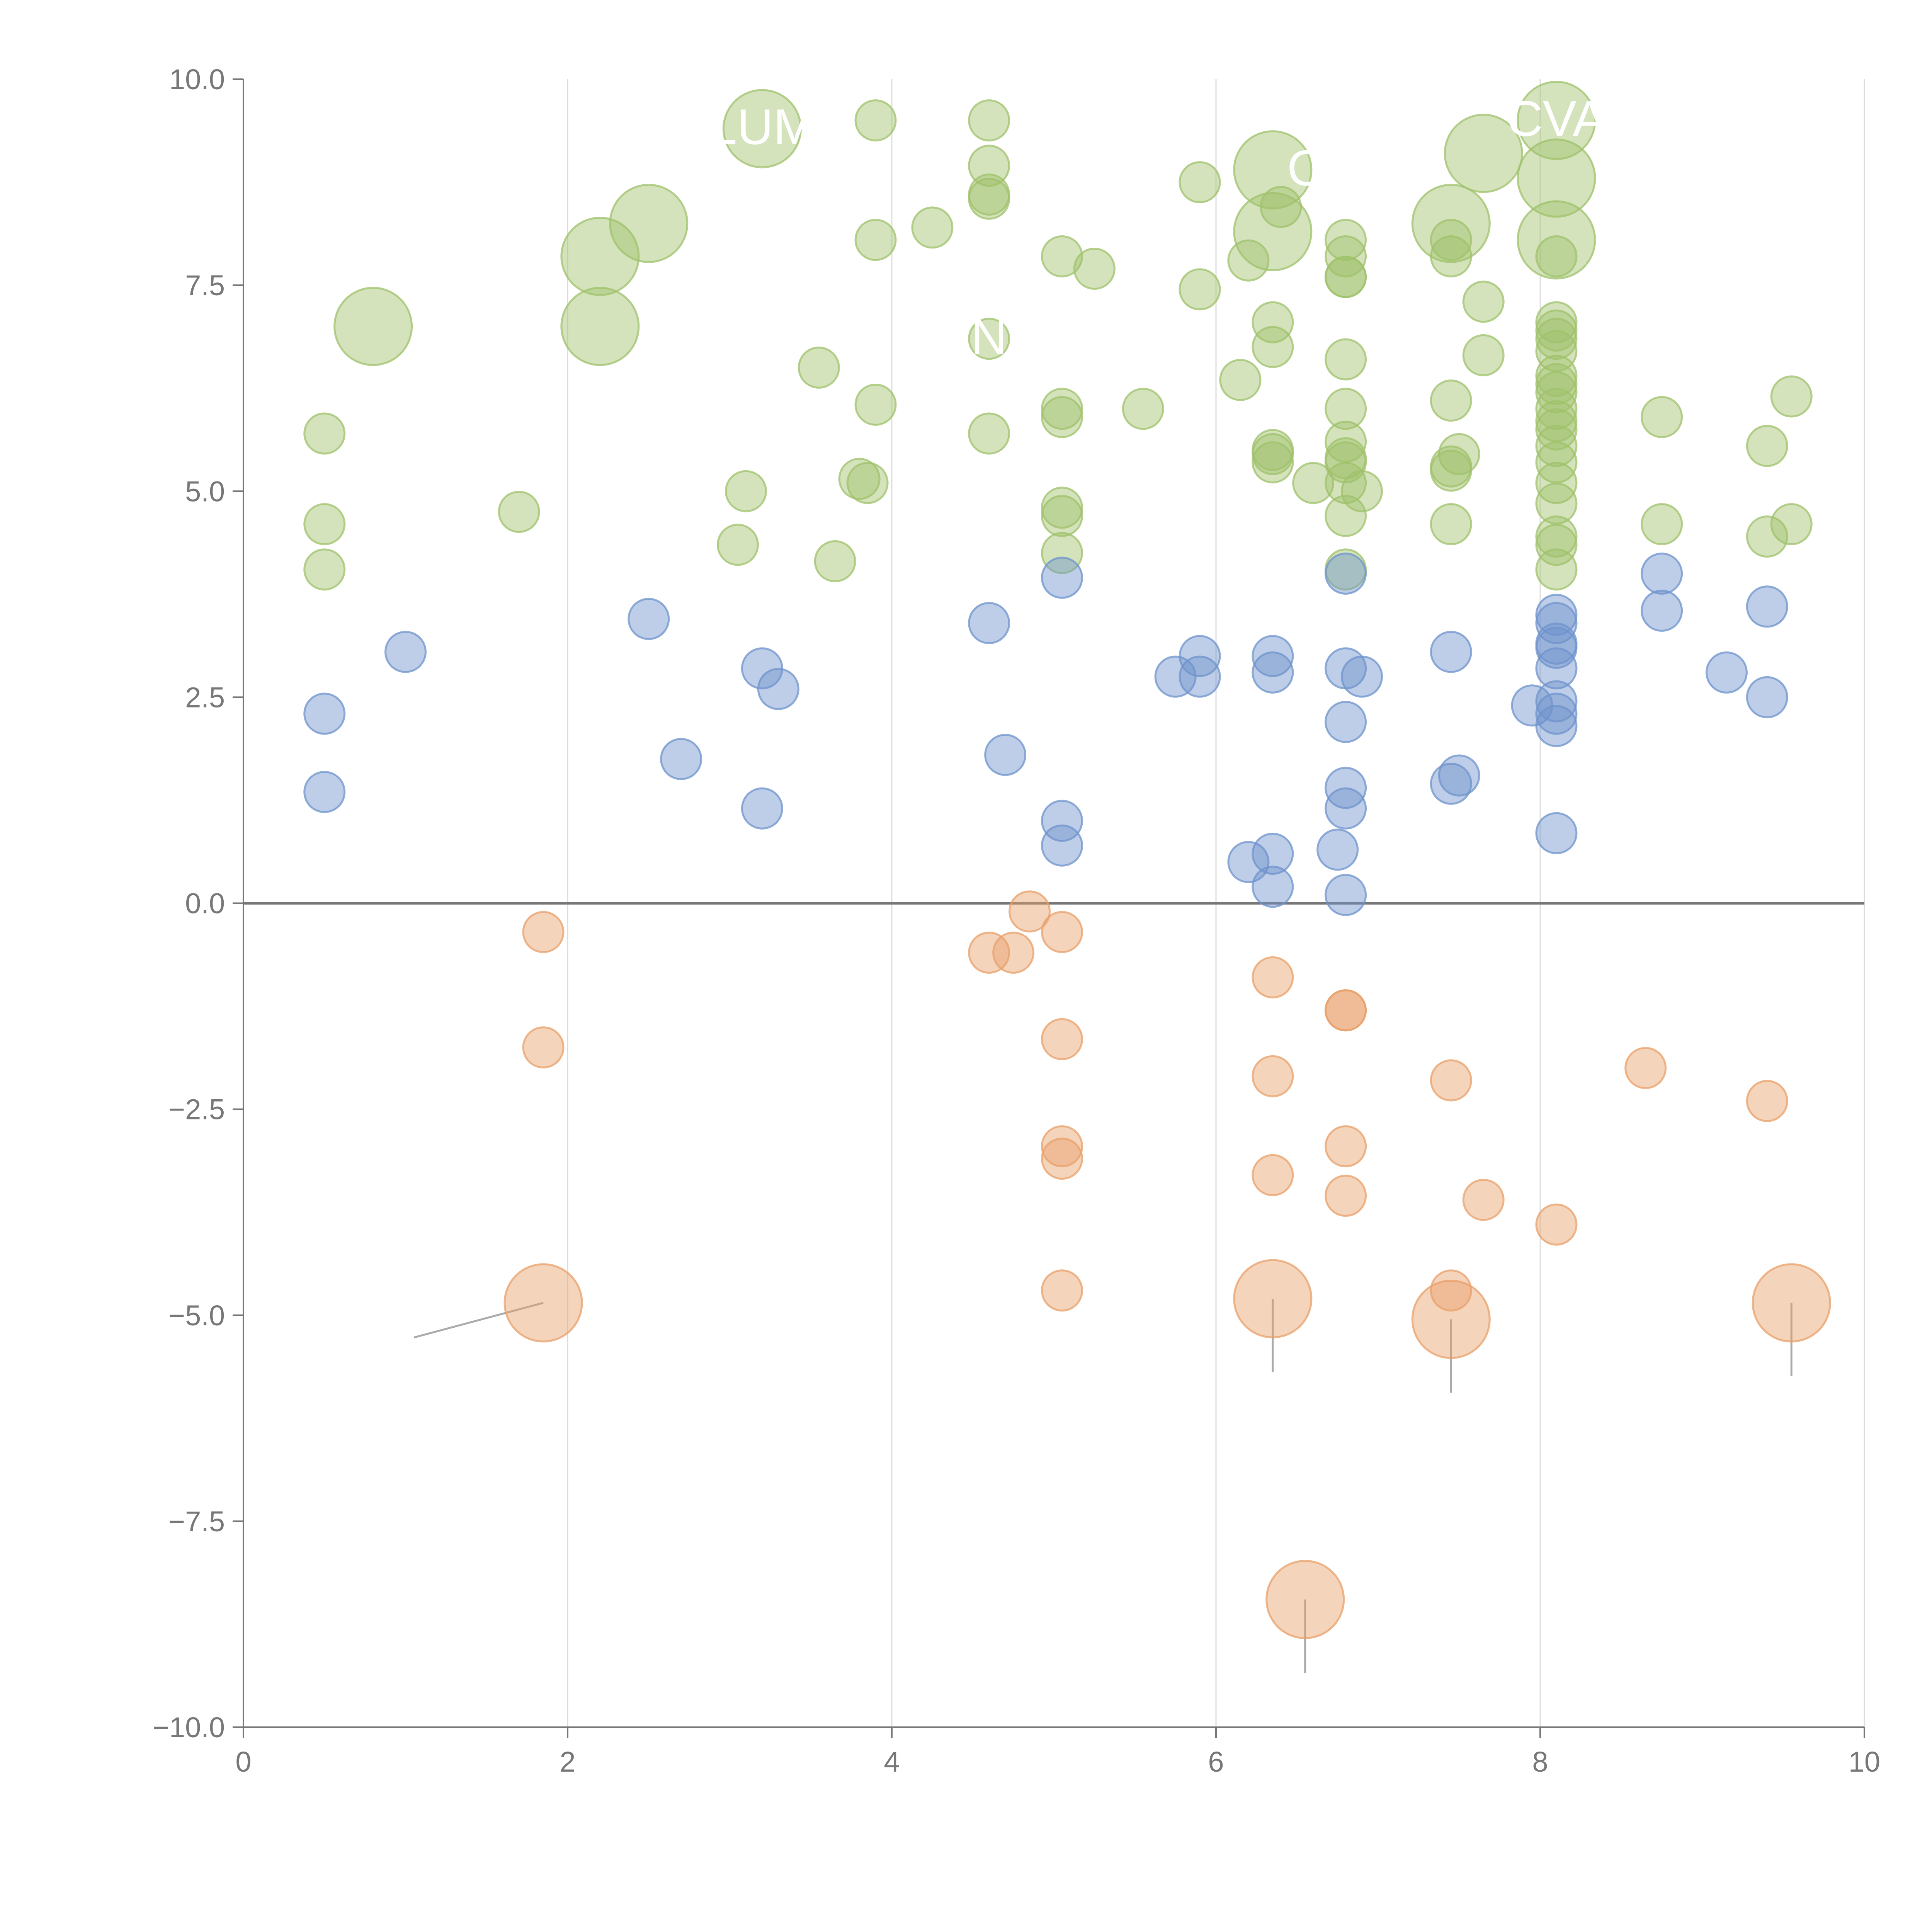  What do you see at coordinates (1305, 168) in the screenshot?
I see `annotation-label: C` at bounding box center [1305, 168].